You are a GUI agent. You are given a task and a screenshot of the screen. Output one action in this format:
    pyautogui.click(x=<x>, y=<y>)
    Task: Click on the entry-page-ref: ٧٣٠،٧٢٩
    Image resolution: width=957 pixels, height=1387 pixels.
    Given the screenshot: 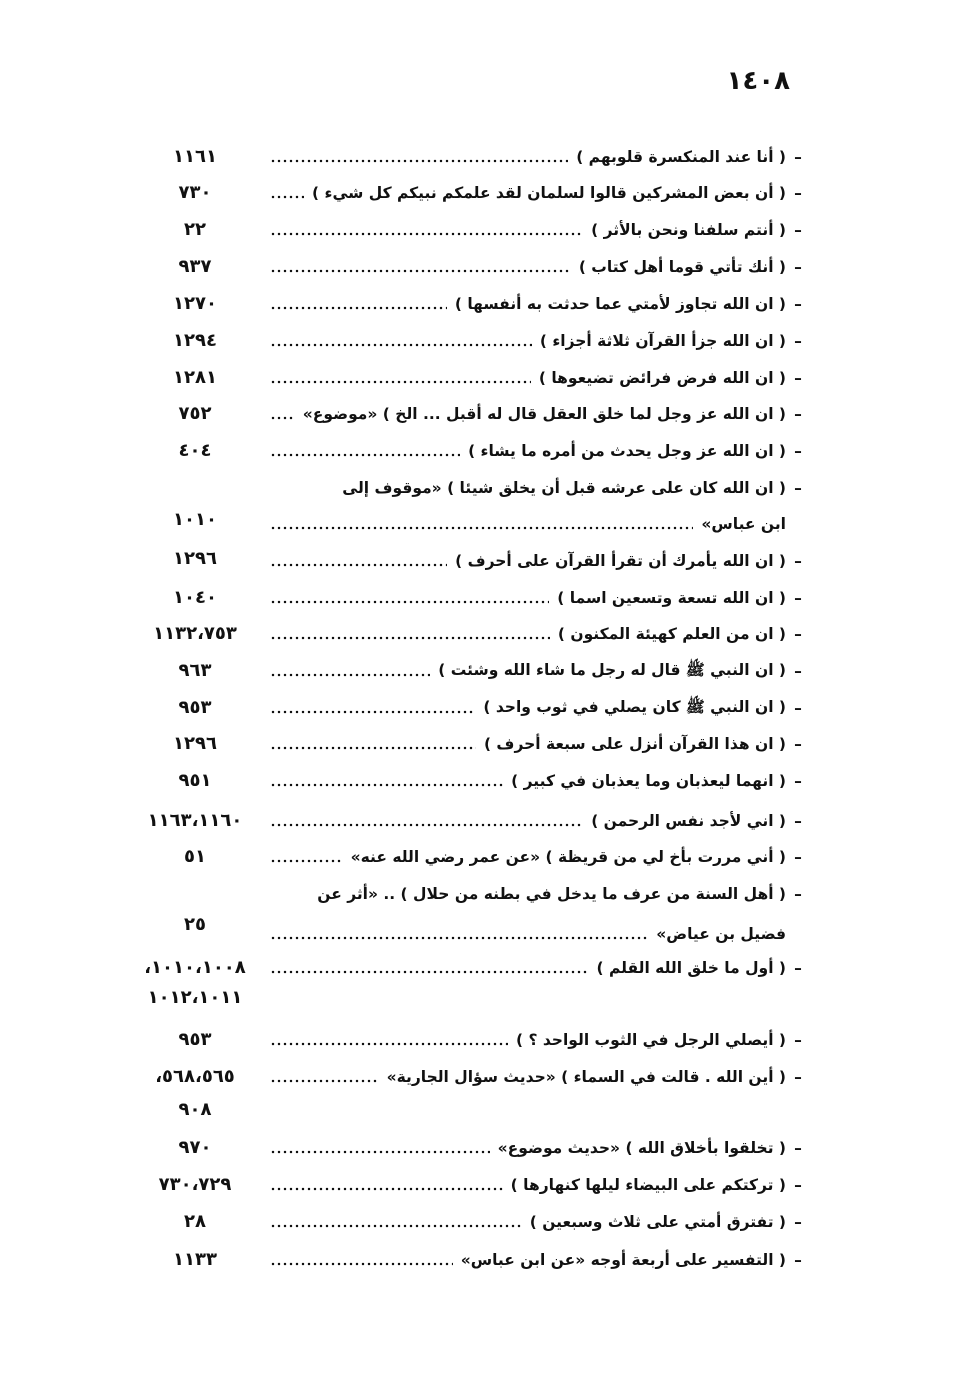 What is the action you would take?
    pyautogui.click(x=195, y=1184)
    